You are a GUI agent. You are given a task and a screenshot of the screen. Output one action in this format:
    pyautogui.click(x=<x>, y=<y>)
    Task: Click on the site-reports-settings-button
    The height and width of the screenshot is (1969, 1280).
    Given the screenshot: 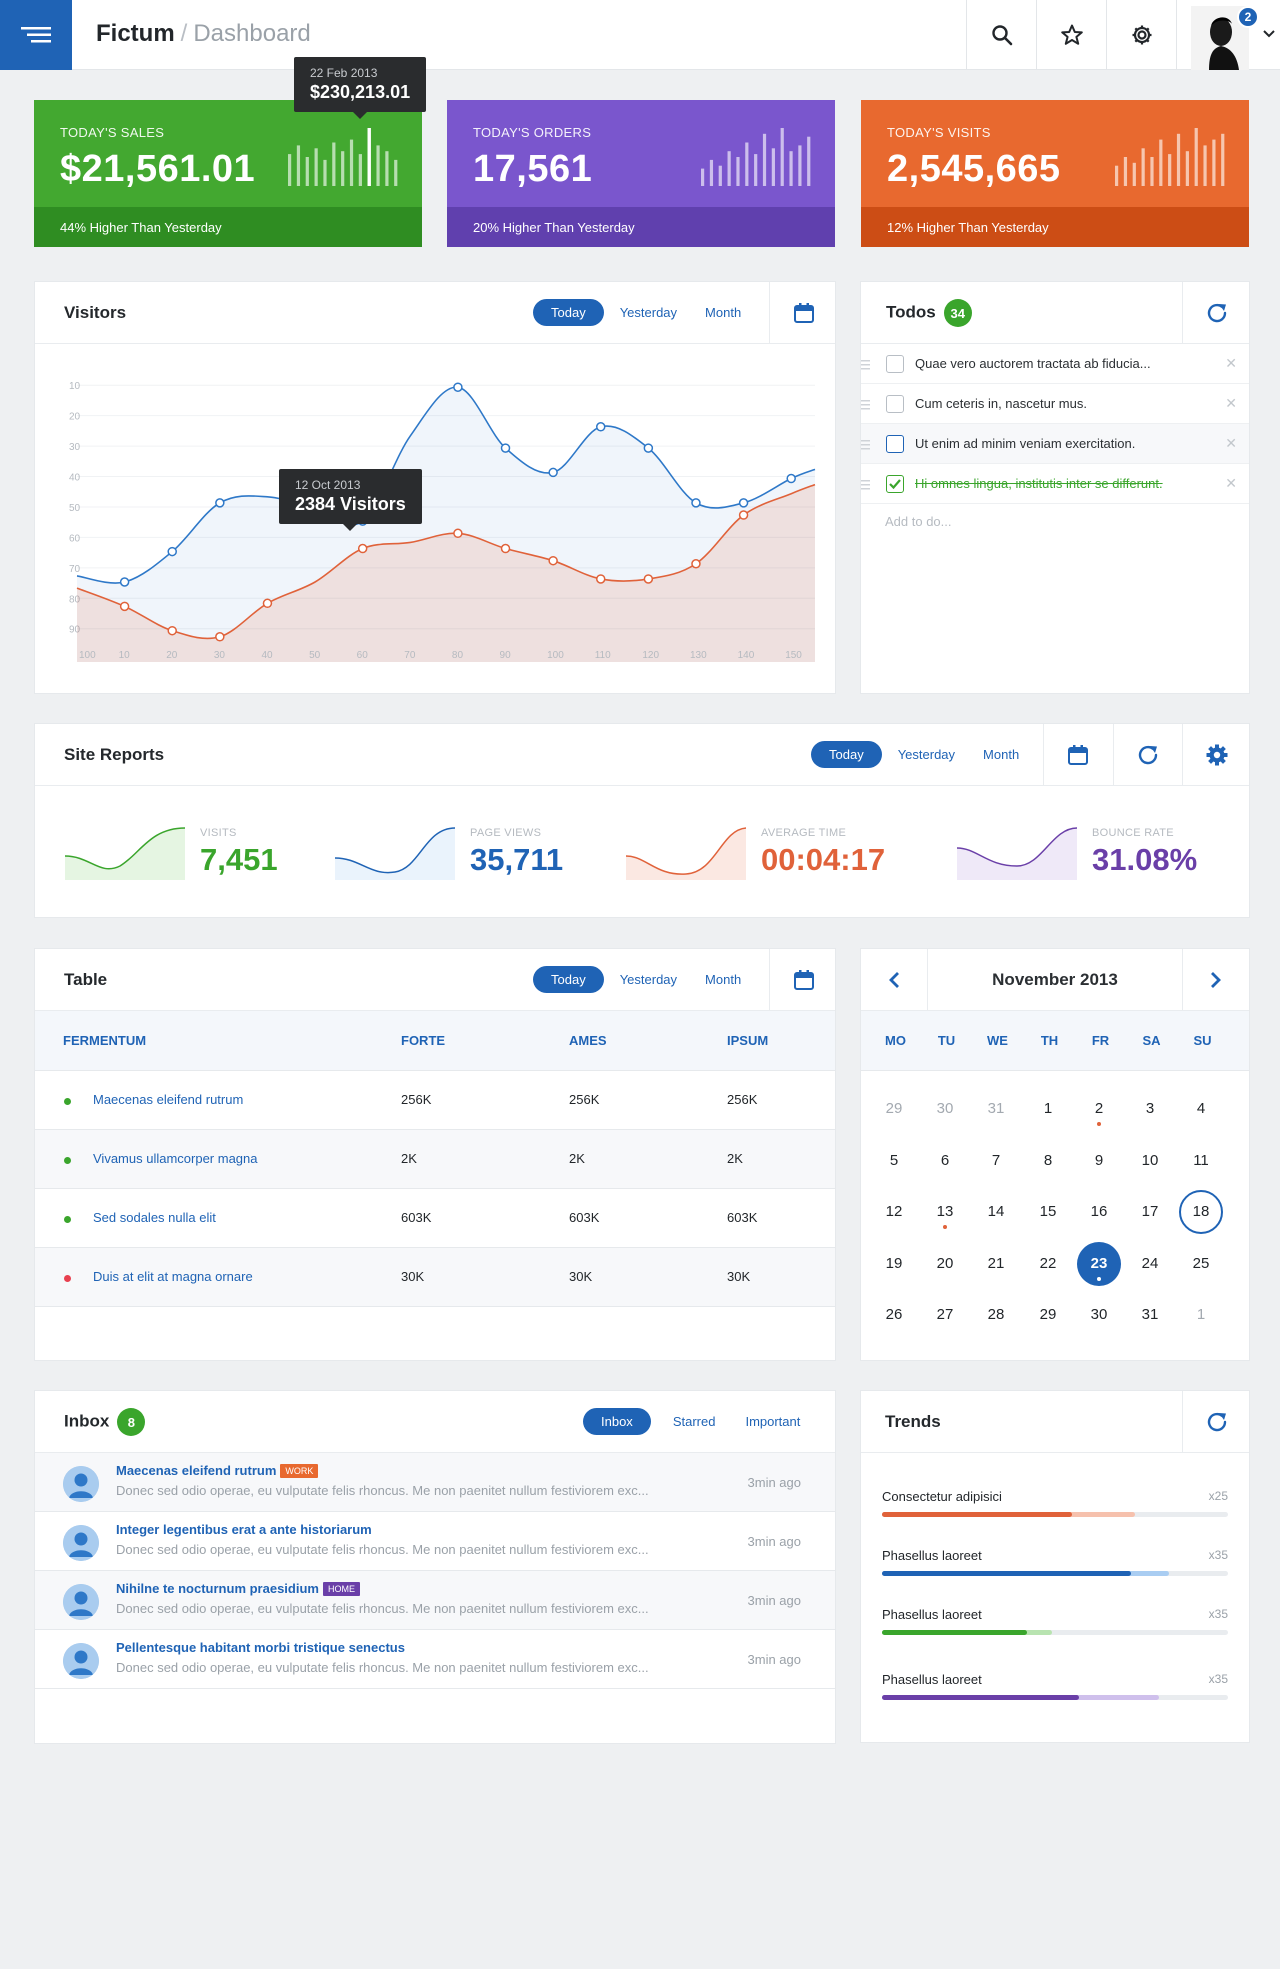 What is the action you would take?
    pyautogui.click(x=1216, y=755)
    